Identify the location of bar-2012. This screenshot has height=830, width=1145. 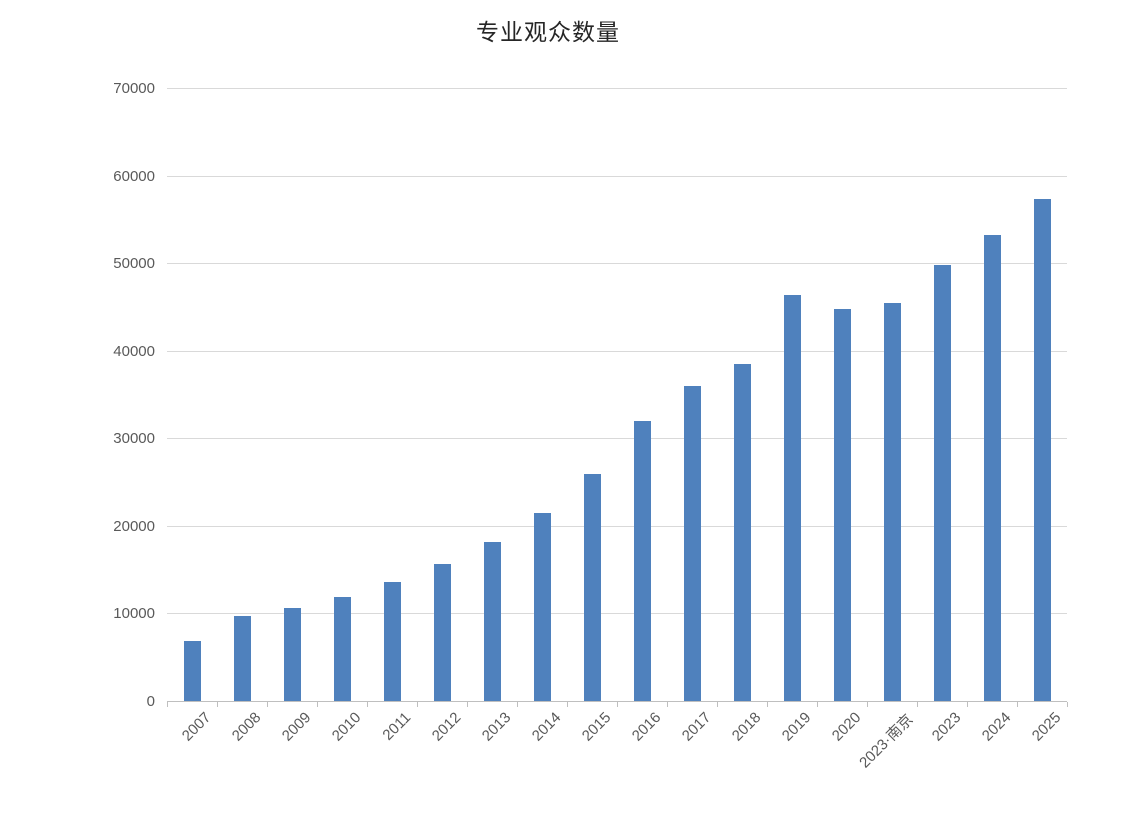
(442, 632).